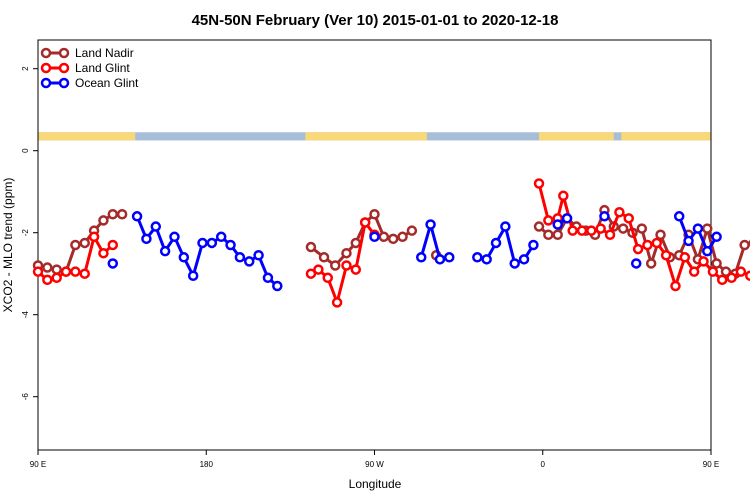  I want to click on legend-item-ocean-glint: Ocean Glint, so click(89, 83).